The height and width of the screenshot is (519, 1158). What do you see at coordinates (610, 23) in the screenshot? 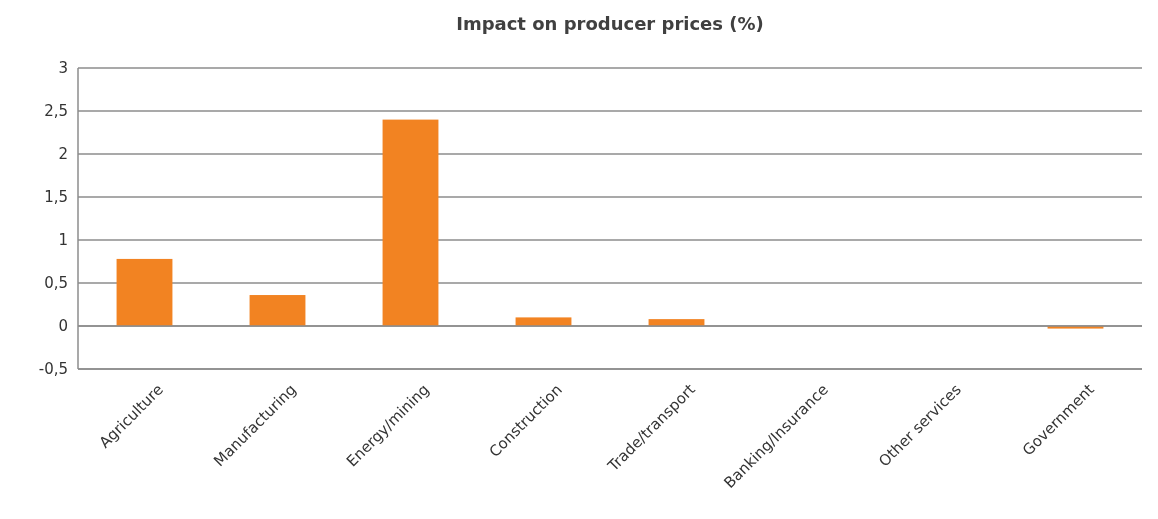
I see `chart-title: Impact on producer prices (%)` at bounding box center [610, 23].